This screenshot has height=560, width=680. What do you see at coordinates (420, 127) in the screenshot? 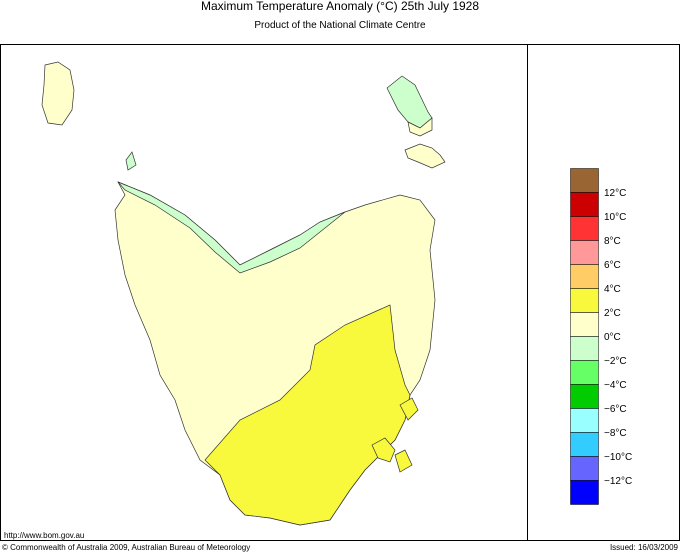
I see `flinders-island-south` at bounding box center [420, 127].